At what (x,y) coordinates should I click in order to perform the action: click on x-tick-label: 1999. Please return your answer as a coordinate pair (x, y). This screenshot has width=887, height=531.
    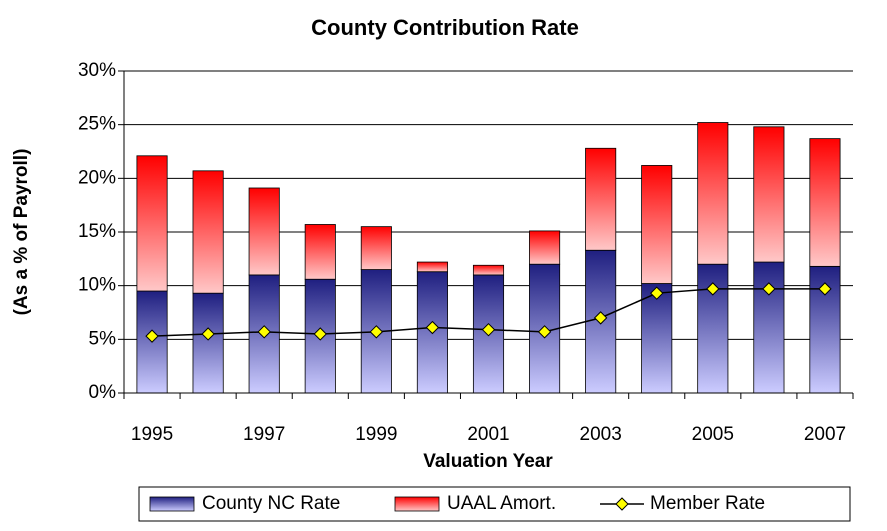
    Looking at the image, I should click on (376, 434).